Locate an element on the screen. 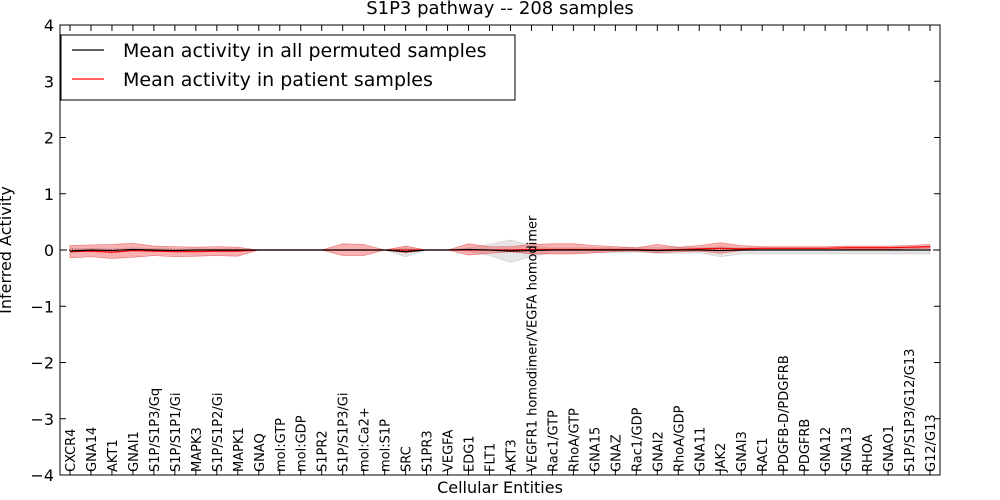 This screenshot has height=500, width=1000. x-tick-label: MAPK1 is located at coordinates (239, 449).